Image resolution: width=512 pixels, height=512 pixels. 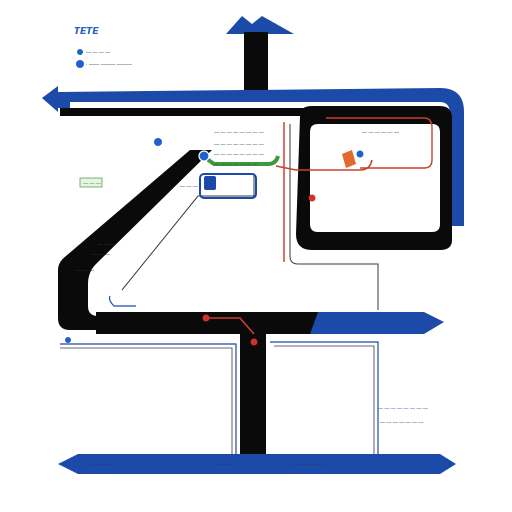 What do you see at coordinates (98, 53) in the screenshot?
I see `legend-label: — — — —` at bounding box center [98, 53].